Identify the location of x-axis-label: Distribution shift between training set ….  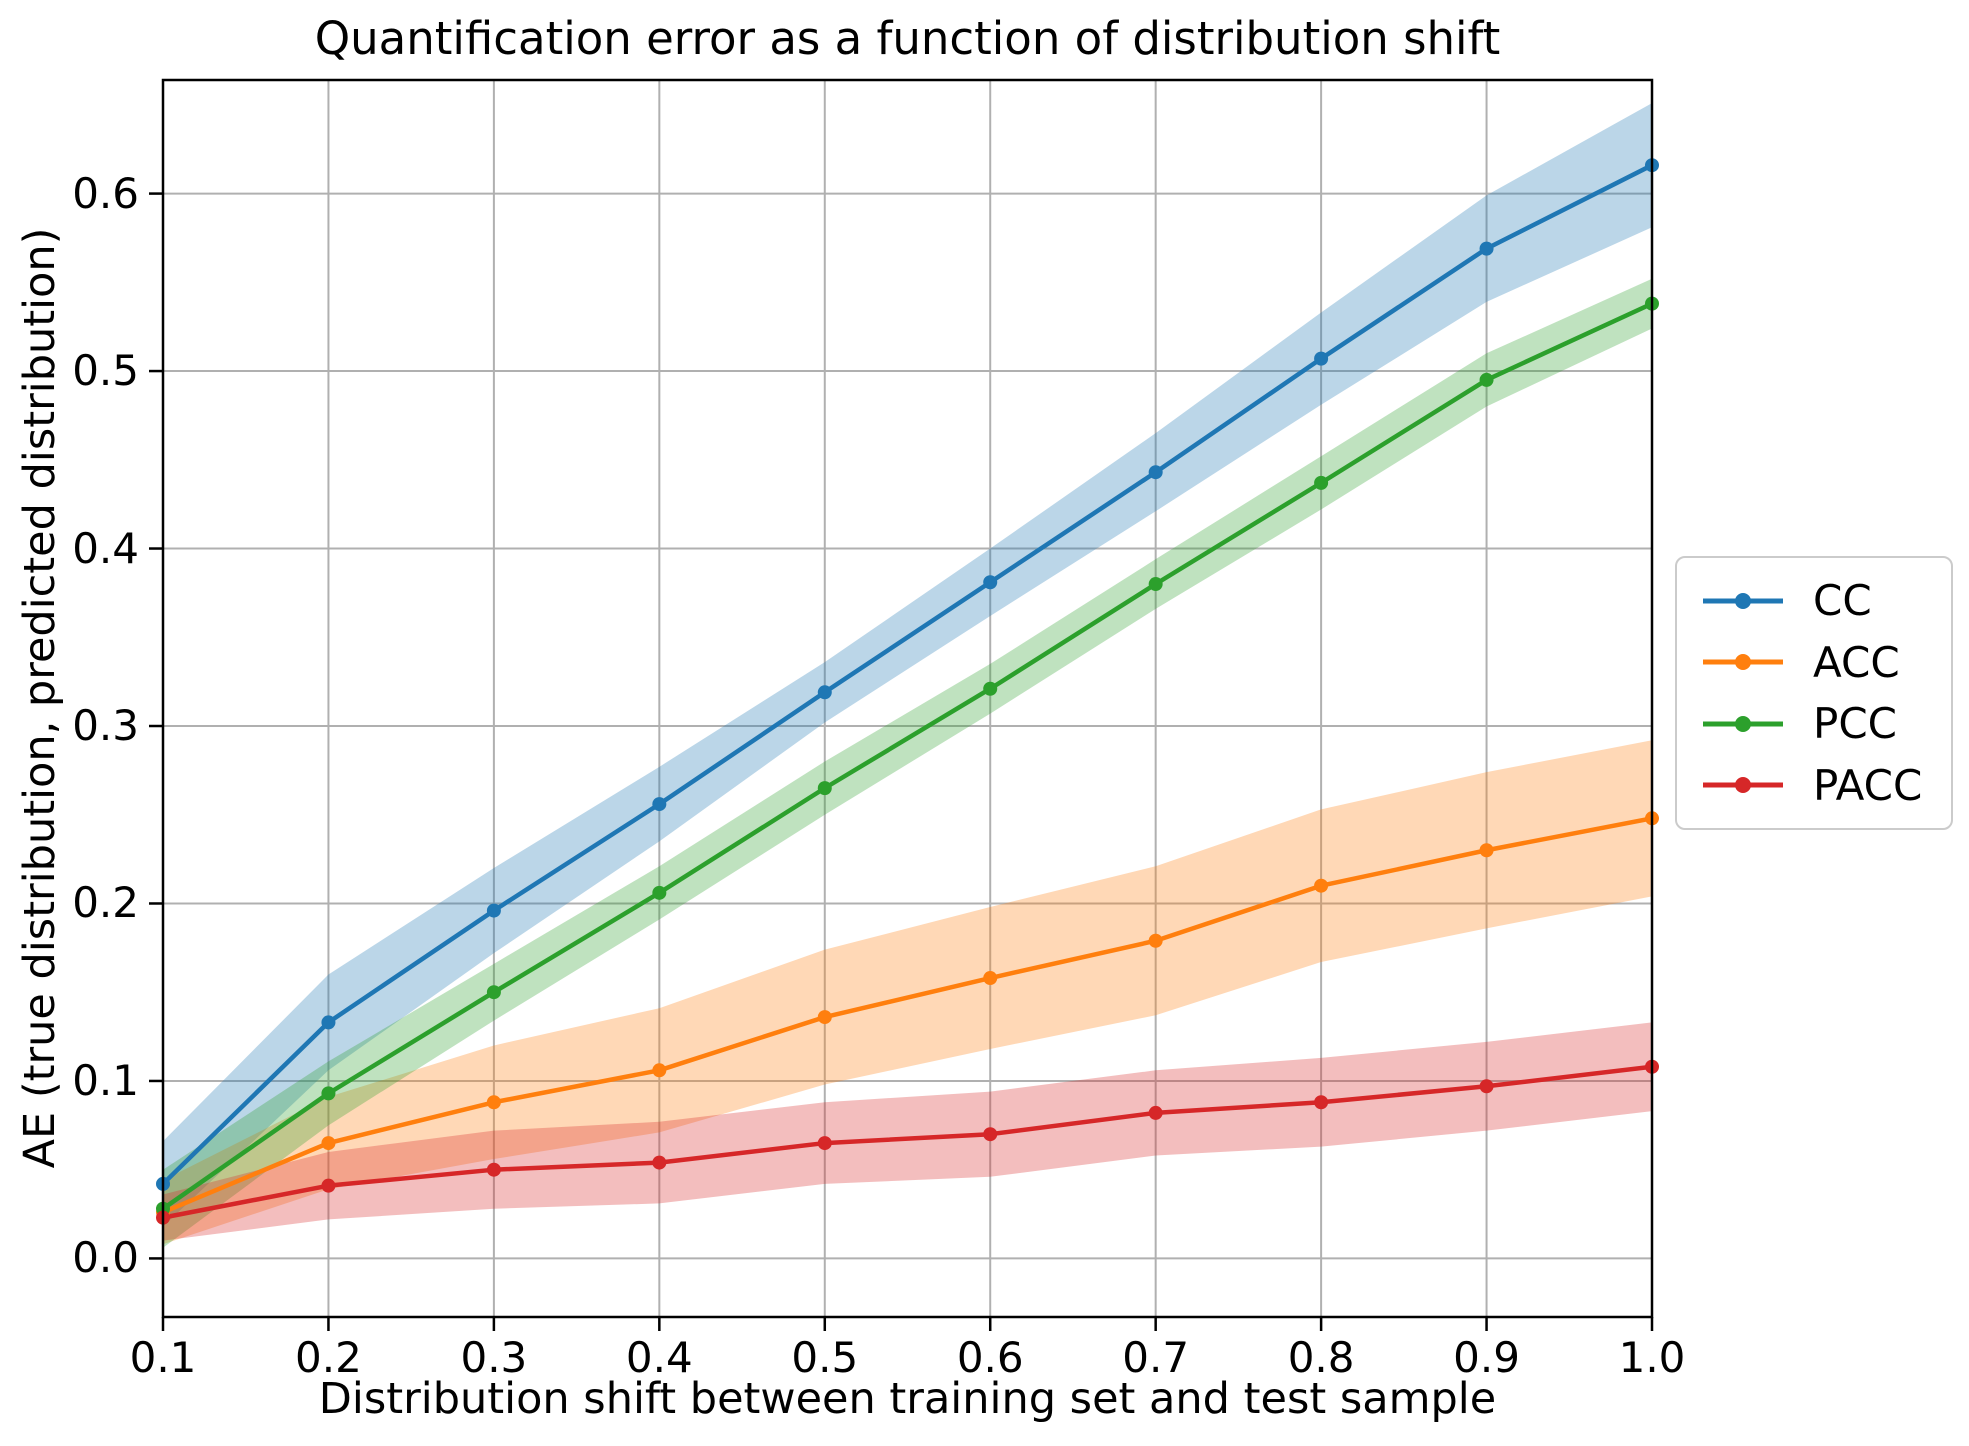
(907, 1399).